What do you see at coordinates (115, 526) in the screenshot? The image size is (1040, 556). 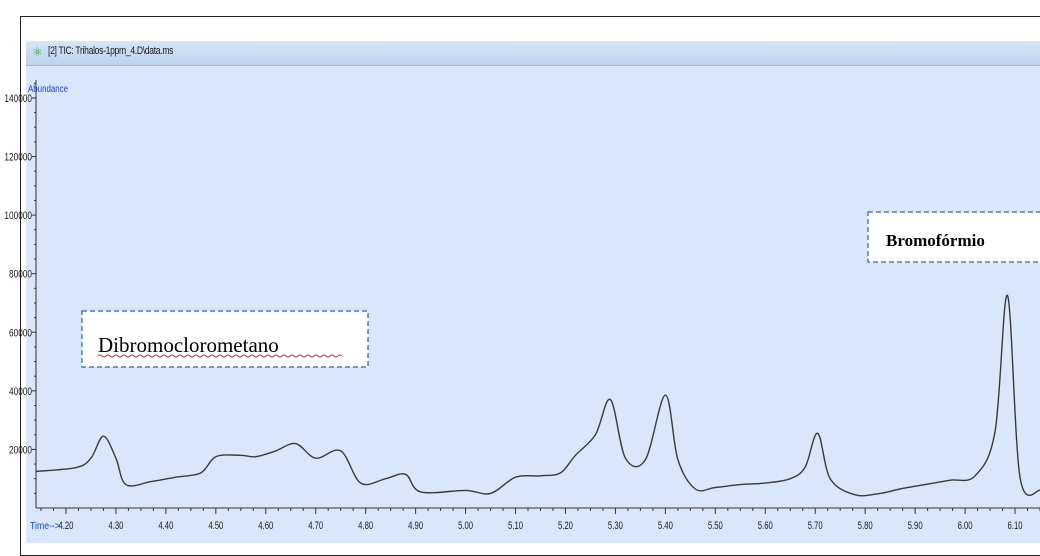 I see `x-tick-label: 4.30` at bounding box center [115, 526].